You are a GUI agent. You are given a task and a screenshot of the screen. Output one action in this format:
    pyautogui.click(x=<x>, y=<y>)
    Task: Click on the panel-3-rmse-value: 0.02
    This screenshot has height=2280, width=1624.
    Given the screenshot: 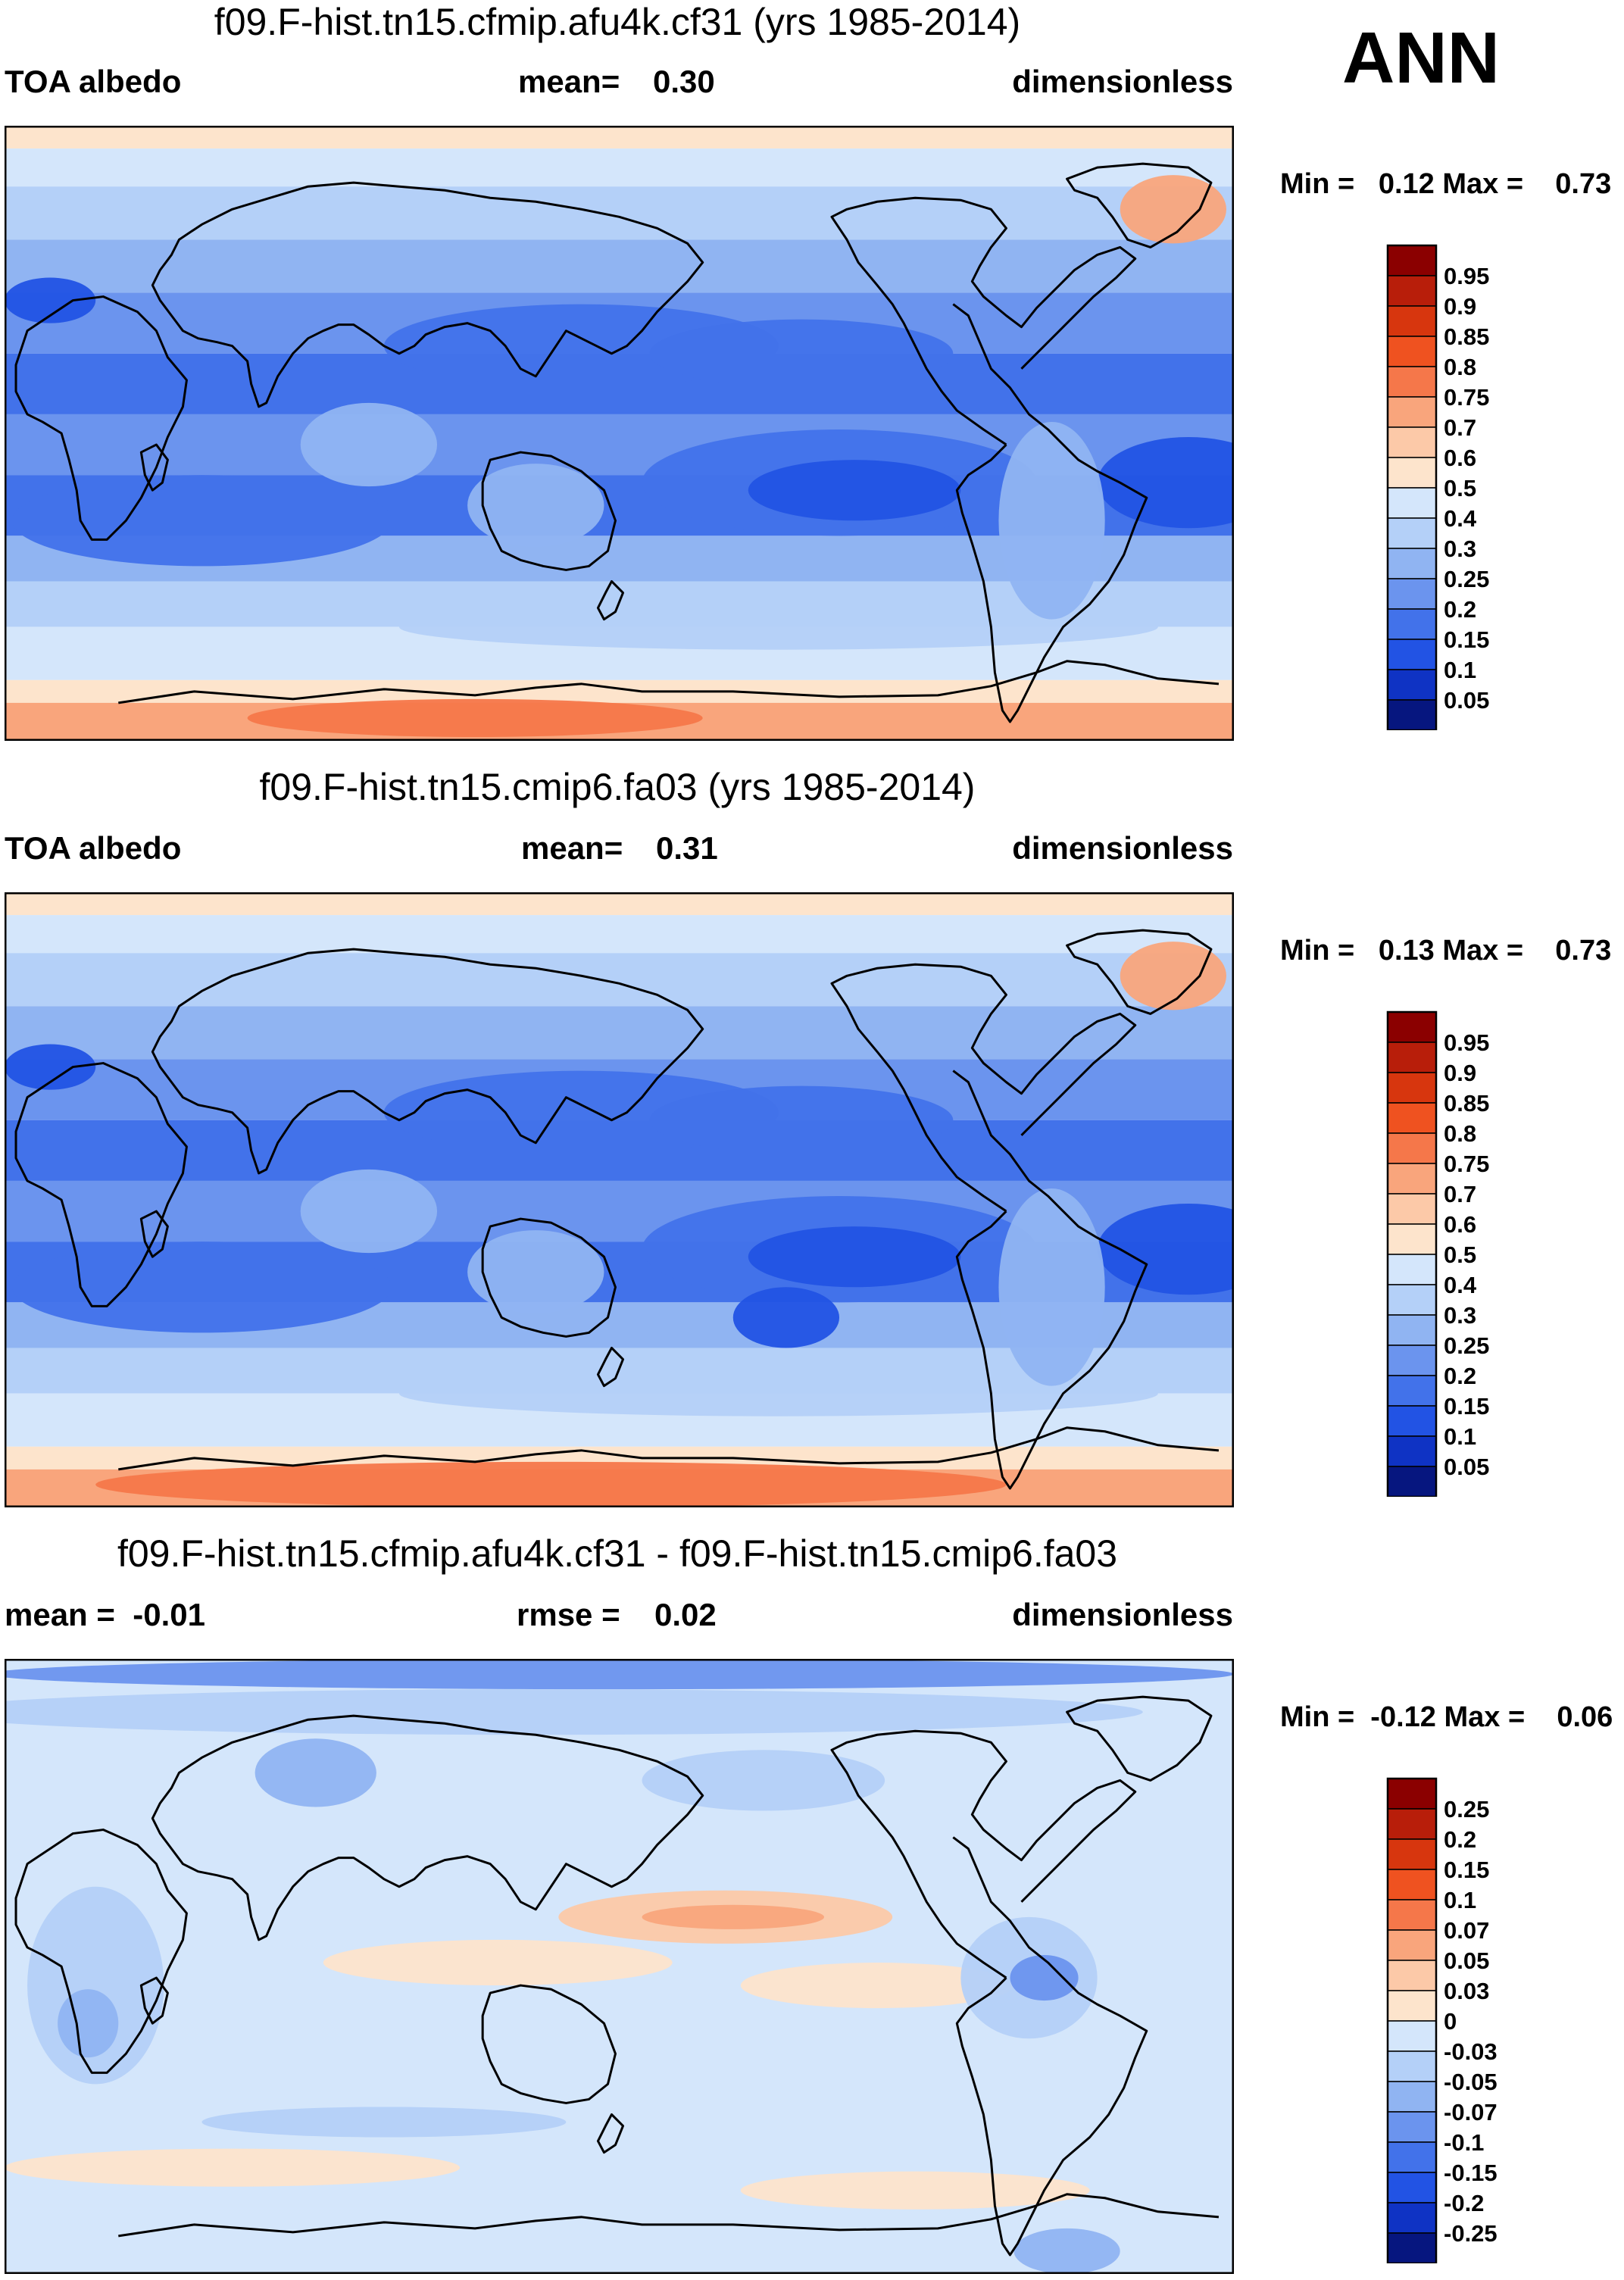 What is the action you would take?
    pyautogui.click(x=685, y=1614)
    